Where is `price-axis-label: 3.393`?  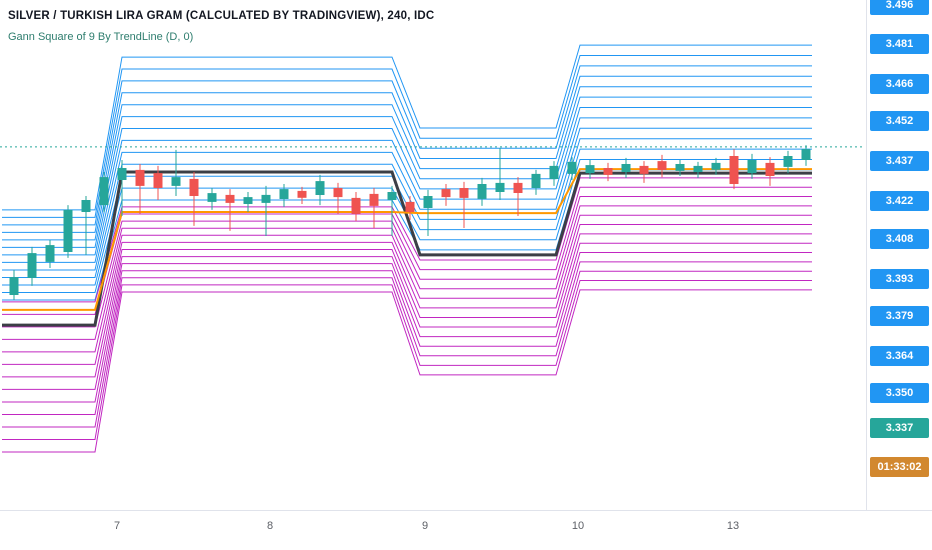
price-axis-label: 3.393 is located at coordinates (899, 278).